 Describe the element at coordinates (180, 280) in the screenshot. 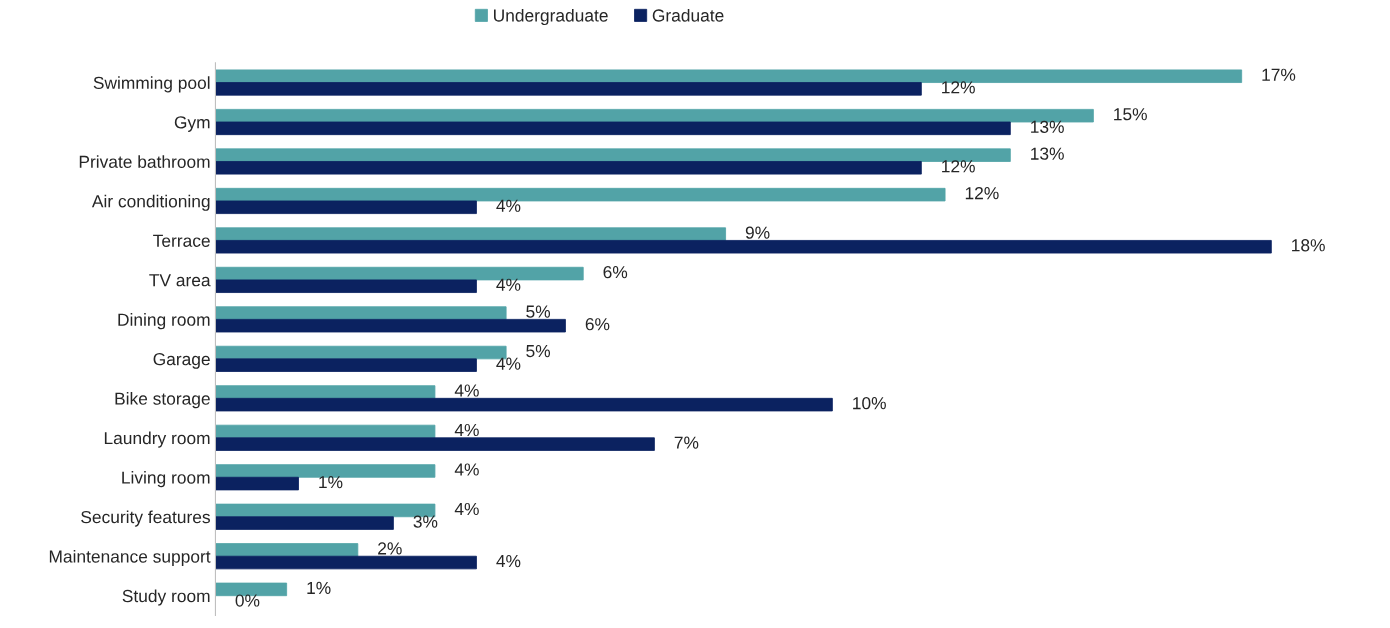

I see `y-tick-label: TV area` at that location.